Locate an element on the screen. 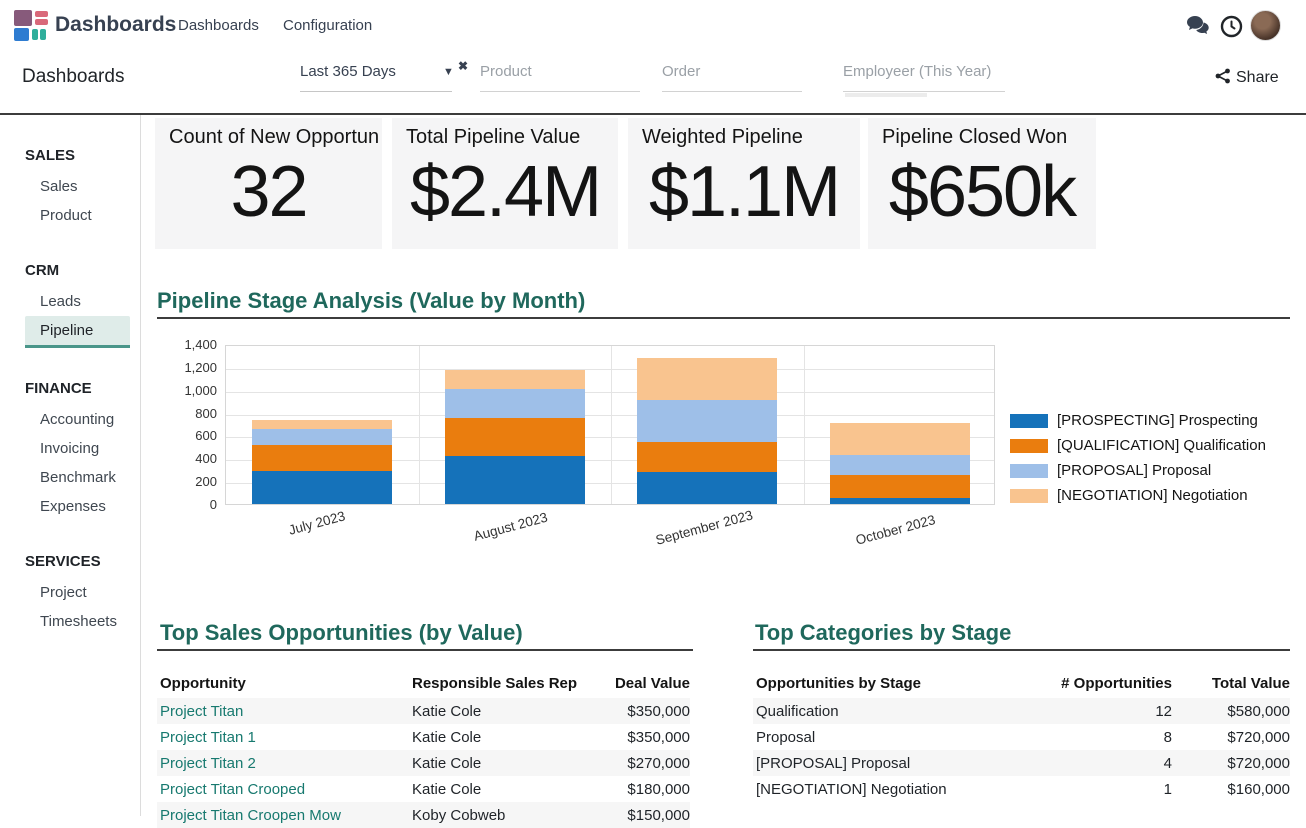 Image resolution: width=1306 pixels, height=828 pixels. table-cell: $580,000 is located at coordinates (1258, 711).